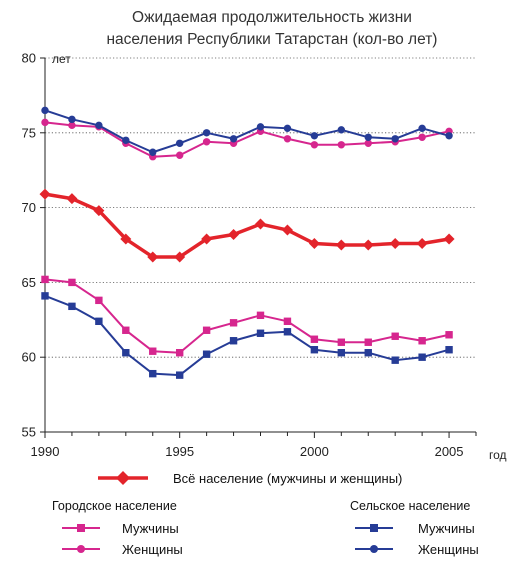 The width and height of the screenshot is (523, 570). I want to click on legend-rural-women: Женщины, so click(417, 549).